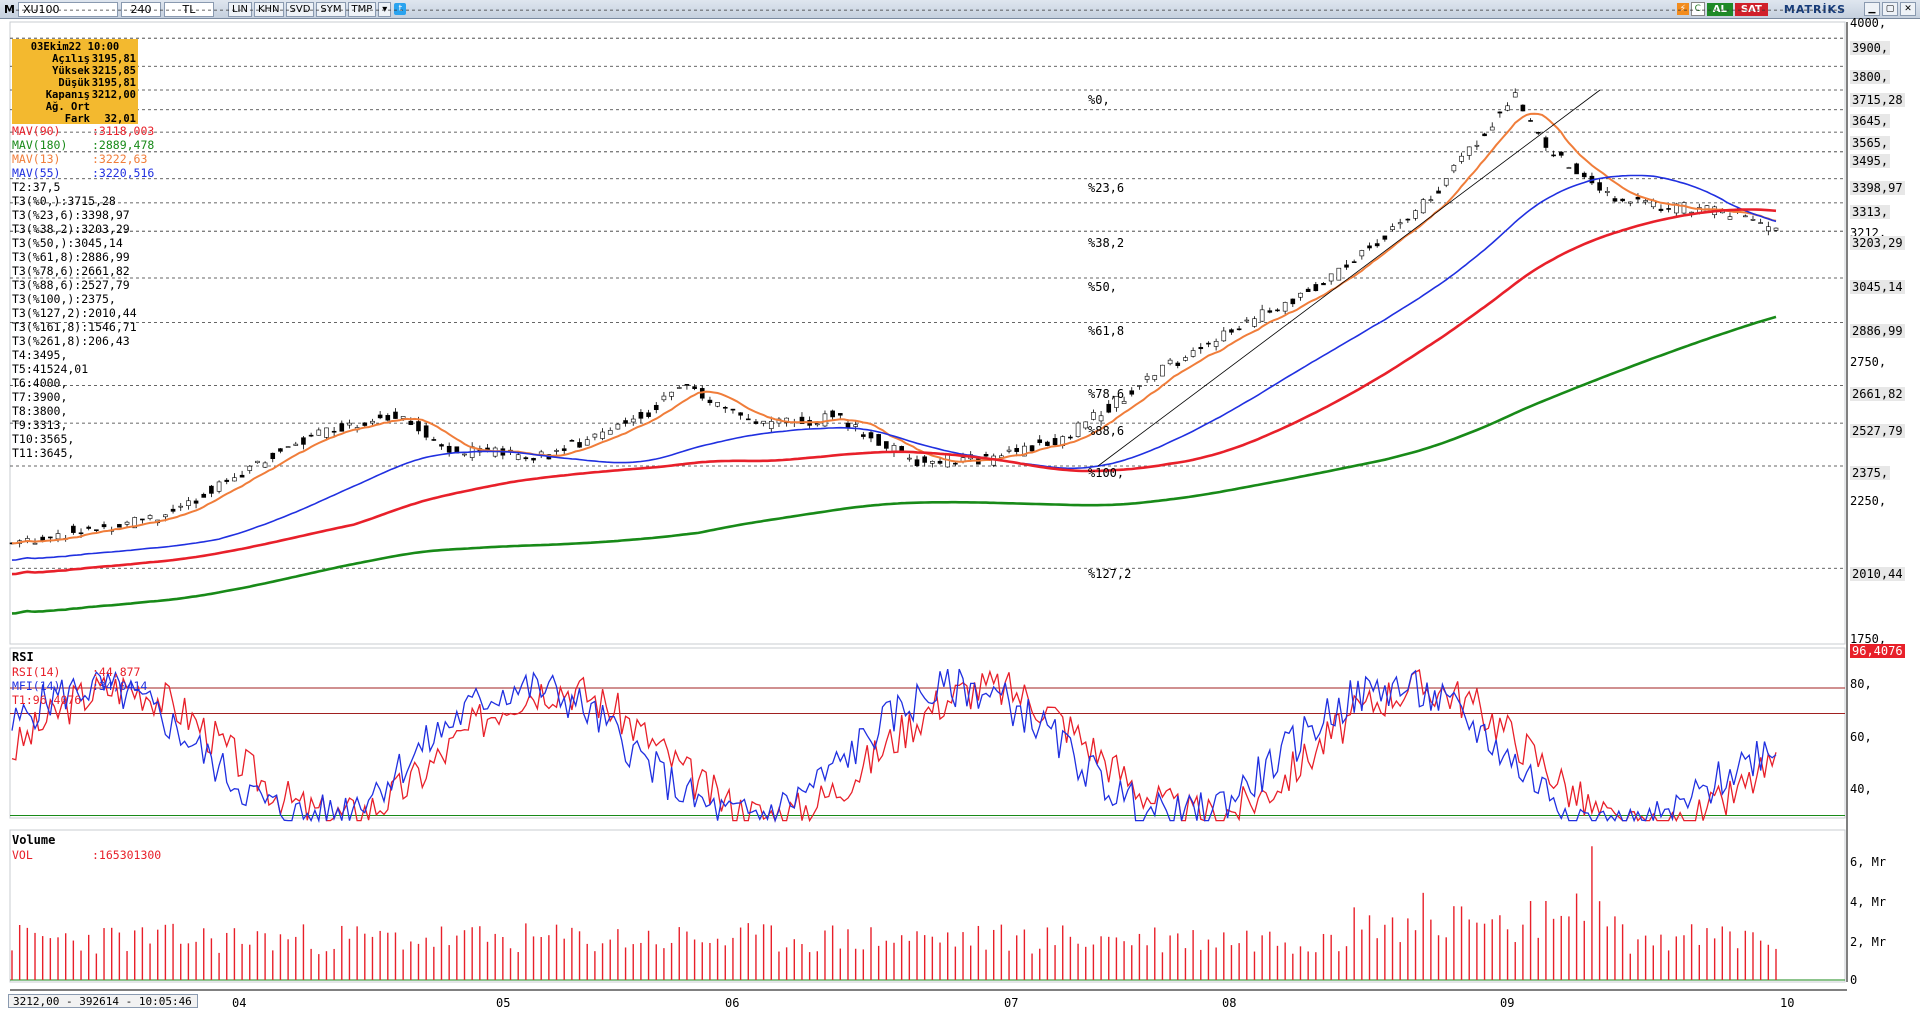 The height and width of the screenshot is (1026, 1920). I want to click on t1-legend-item: T1:96,4076, so click(47, 700).